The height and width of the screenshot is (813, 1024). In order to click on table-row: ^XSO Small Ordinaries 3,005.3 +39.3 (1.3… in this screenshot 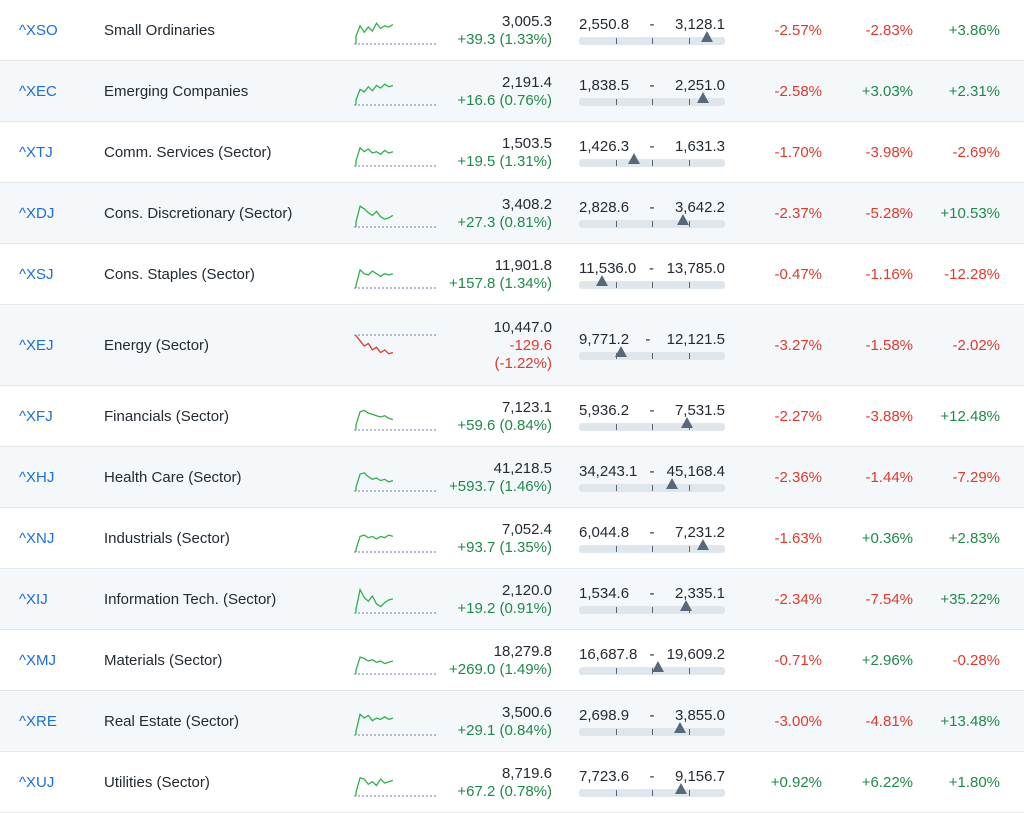, I will do `click(512, 30)`.